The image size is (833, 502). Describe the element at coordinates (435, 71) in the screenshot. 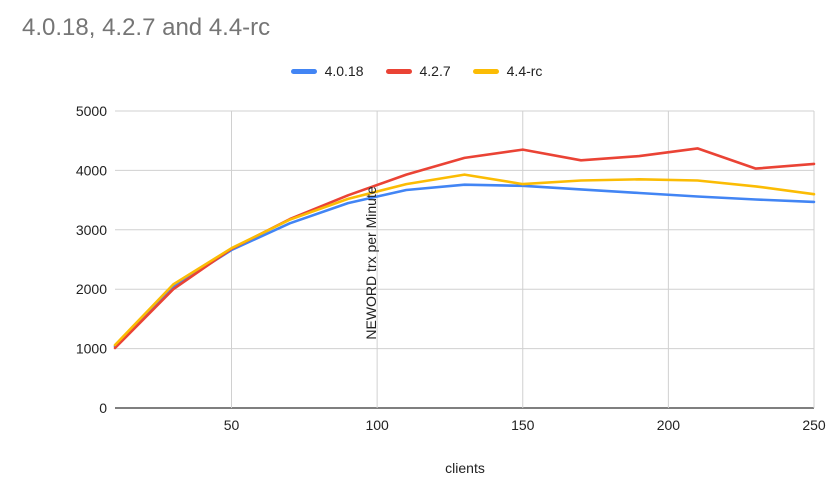

I see `legend-label: 4.2.7` at that location.